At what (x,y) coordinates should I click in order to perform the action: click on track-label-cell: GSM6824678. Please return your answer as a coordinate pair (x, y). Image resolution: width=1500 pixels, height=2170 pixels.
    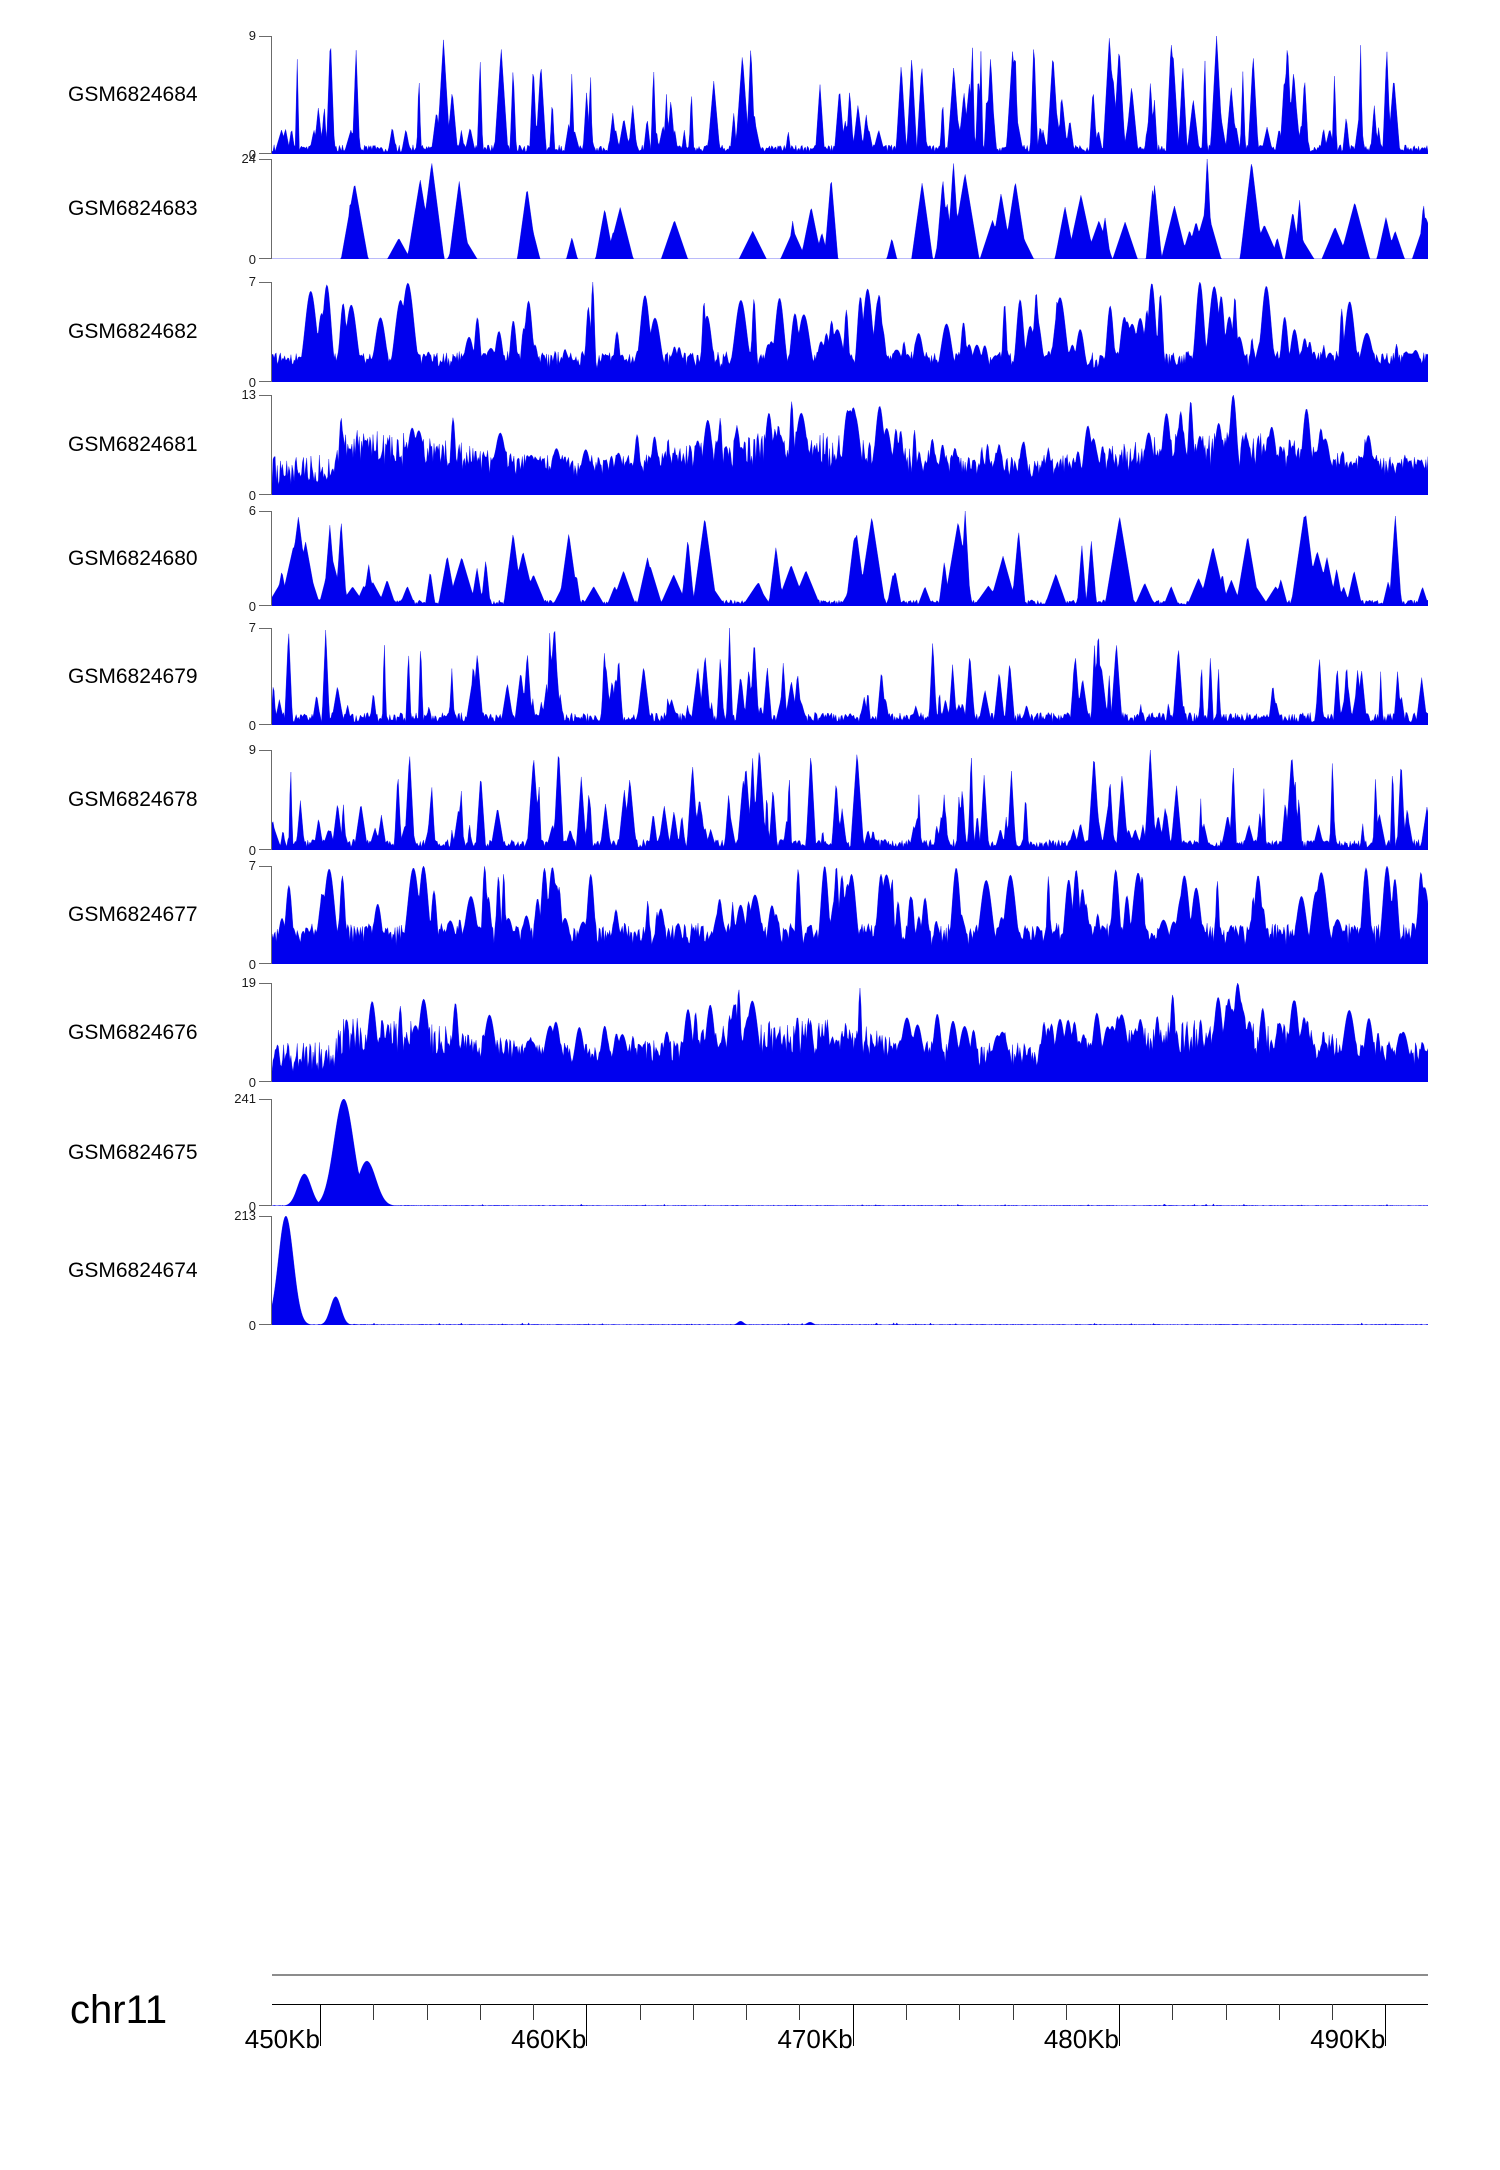
    Looking at the image, I should click on (102, 800).